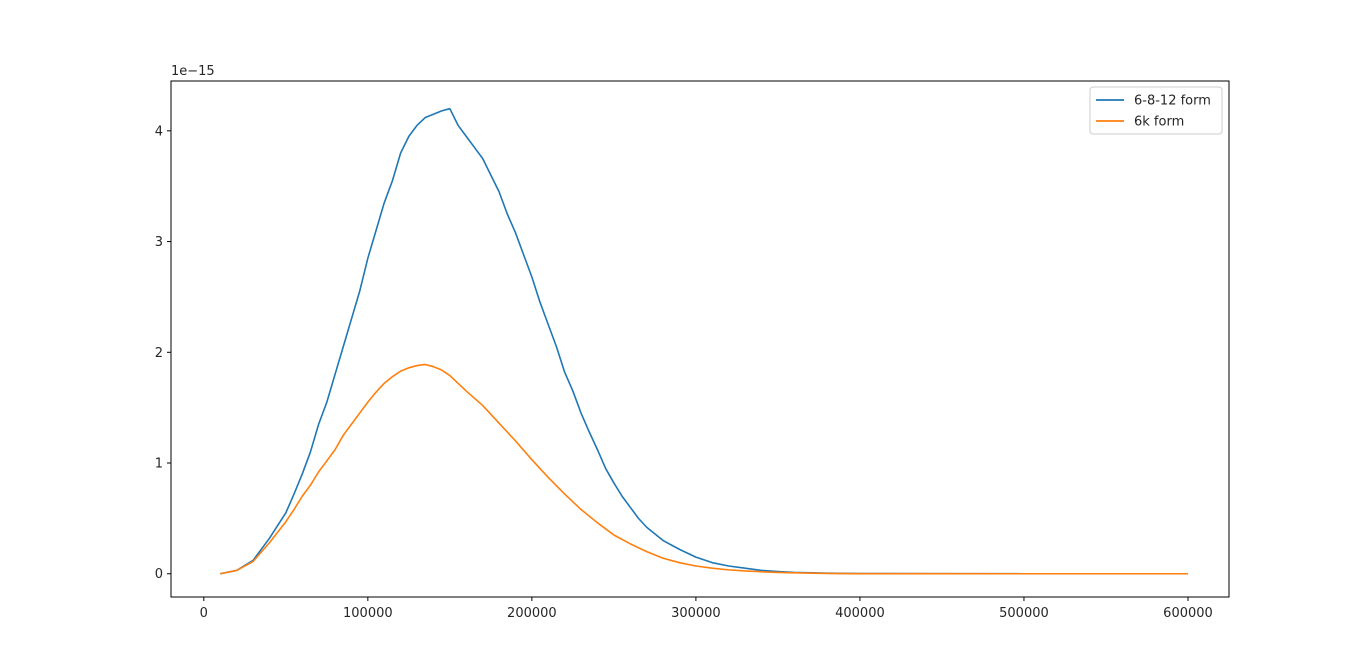 Image resolution: width=1366 pixels, height=671 pixels. What do you see at coordinates (159, 464) in the screenshot?
I see `y-tick-label: 1` at bounding box center [159, 464].